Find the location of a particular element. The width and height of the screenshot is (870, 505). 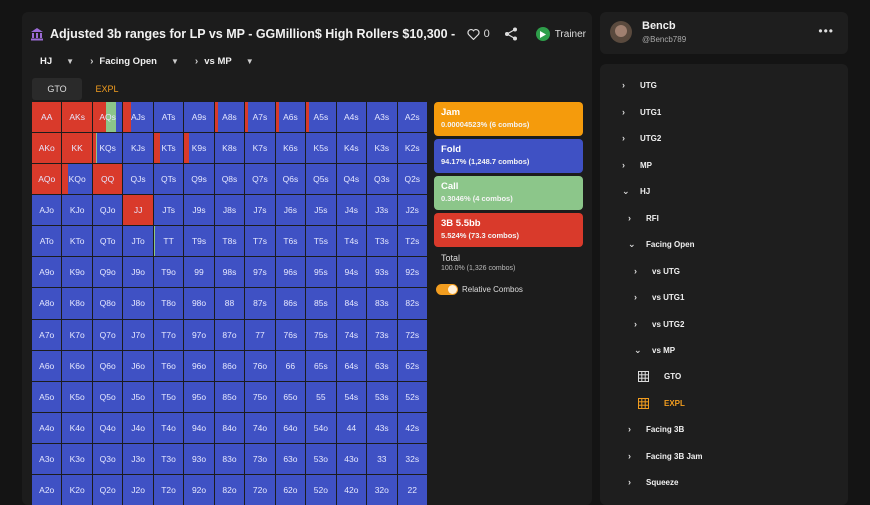

hand-cell-T6o: T6o is located at coordinates (168, 365).